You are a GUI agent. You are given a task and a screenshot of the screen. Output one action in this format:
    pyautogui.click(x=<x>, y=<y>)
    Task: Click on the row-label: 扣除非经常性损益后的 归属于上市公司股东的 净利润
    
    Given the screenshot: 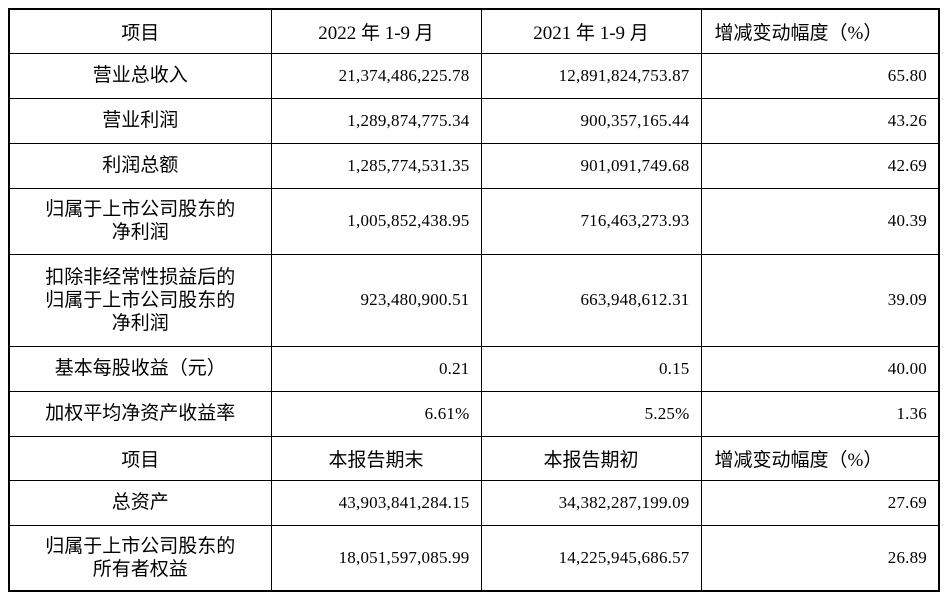 What is the action you would take?
    pyautogui.click(x=140, y=300)
    